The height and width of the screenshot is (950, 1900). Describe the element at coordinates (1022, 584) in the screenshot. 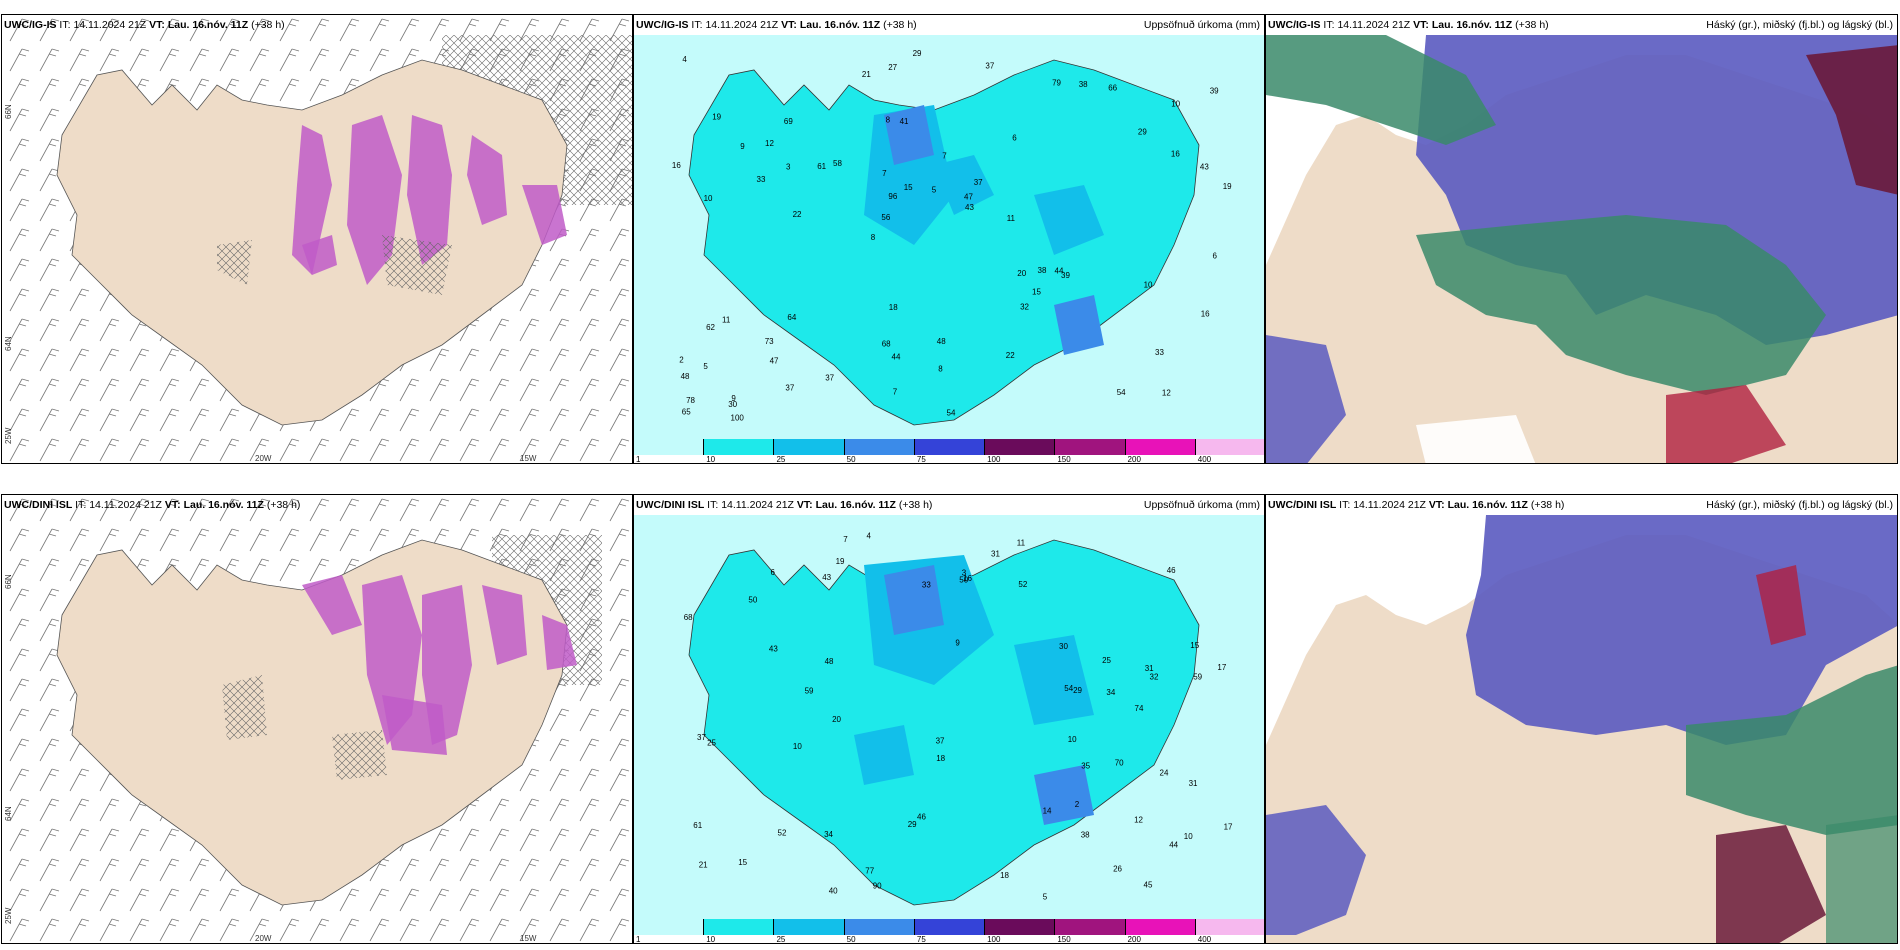

I see `precip-value: 52` at that location.